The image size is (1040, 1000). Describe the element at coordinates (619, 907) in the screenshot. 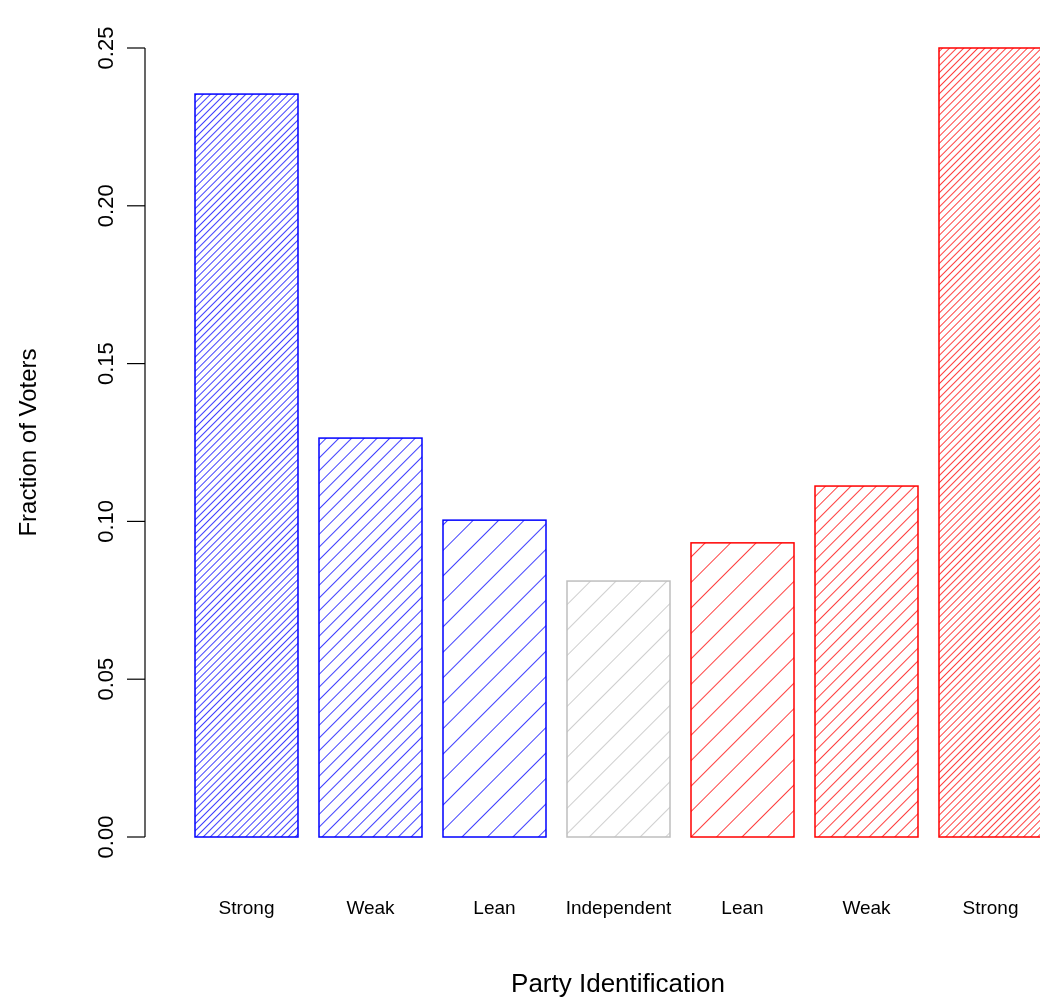

I see `x-tick-label: Independent` at that location.